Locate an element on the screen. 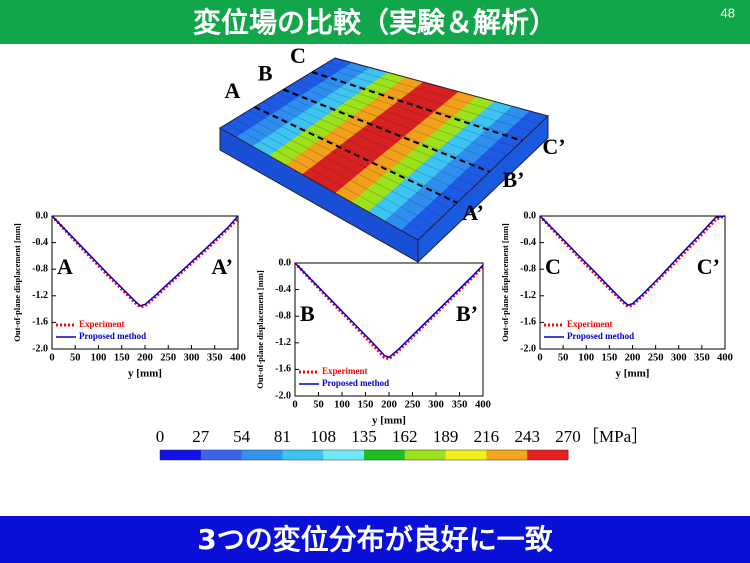 The height and width of the screenshot is (563, 750). y-tick-label: -1.2 is located at coordinates (40, 295).